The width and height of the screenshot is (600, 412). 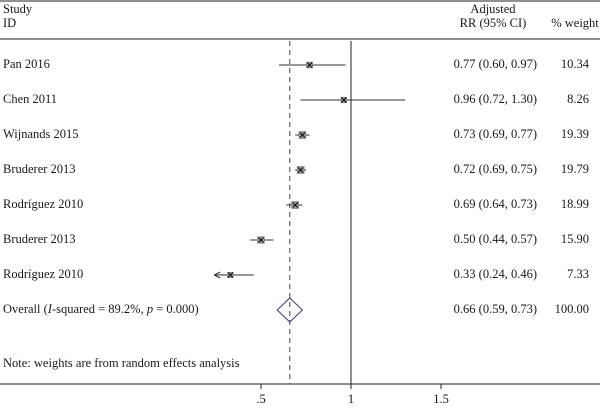 What do you see at coordinates (495, 239) in the screenshot?
I see `rr-ci-text: 0.50 (0.44, 0.57)` at bounding box center [495, 239].